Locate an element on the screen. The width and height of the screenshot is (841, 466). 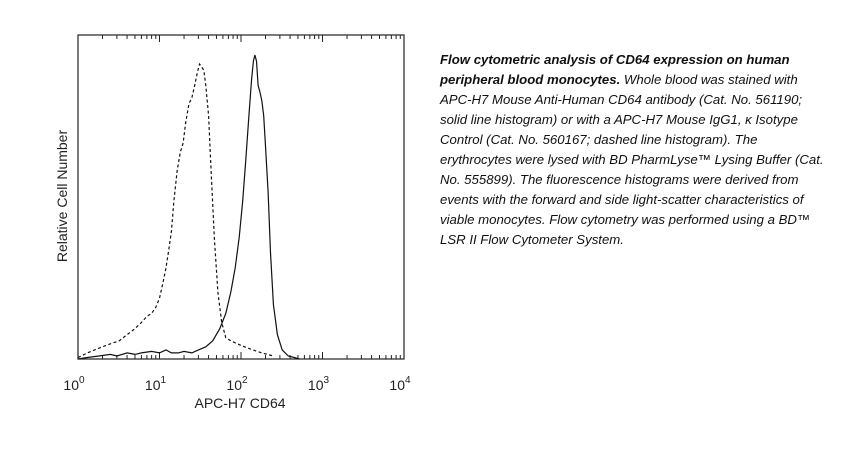
x-tick-label: 10⁰ is located at coordinates (74, 384).